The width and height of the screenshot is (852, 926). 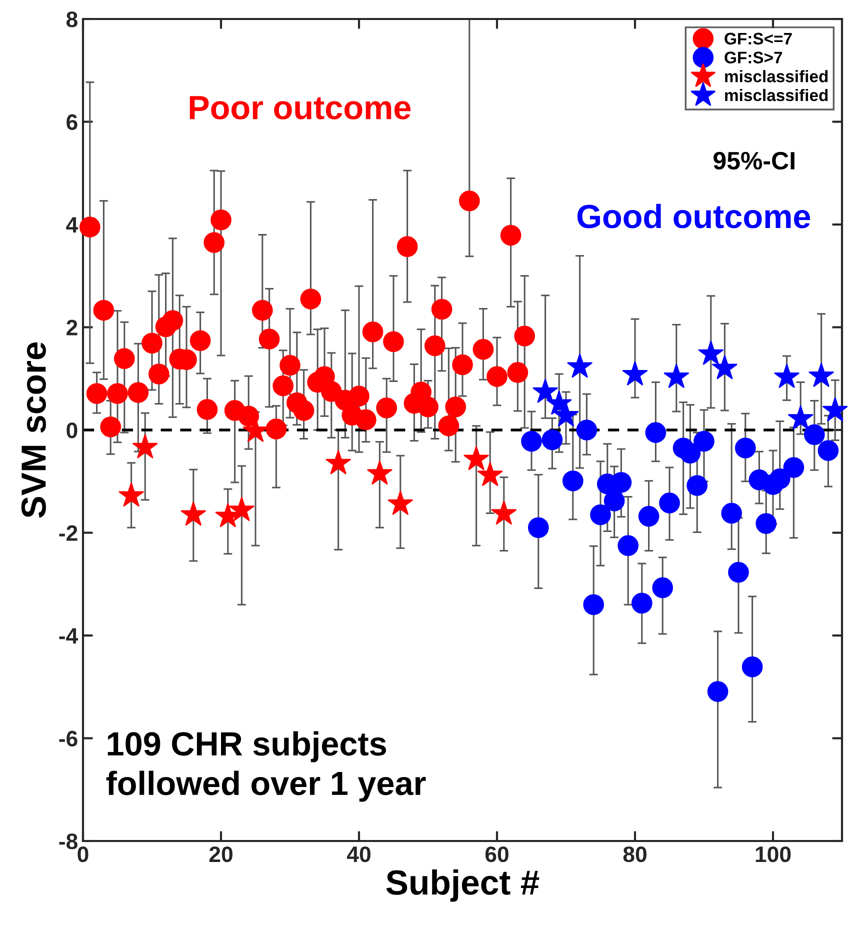 What do you see at coordinates (496, 854) in the screenshot?
I see `x-tick-label: 60` at bounding box center [496, 854].